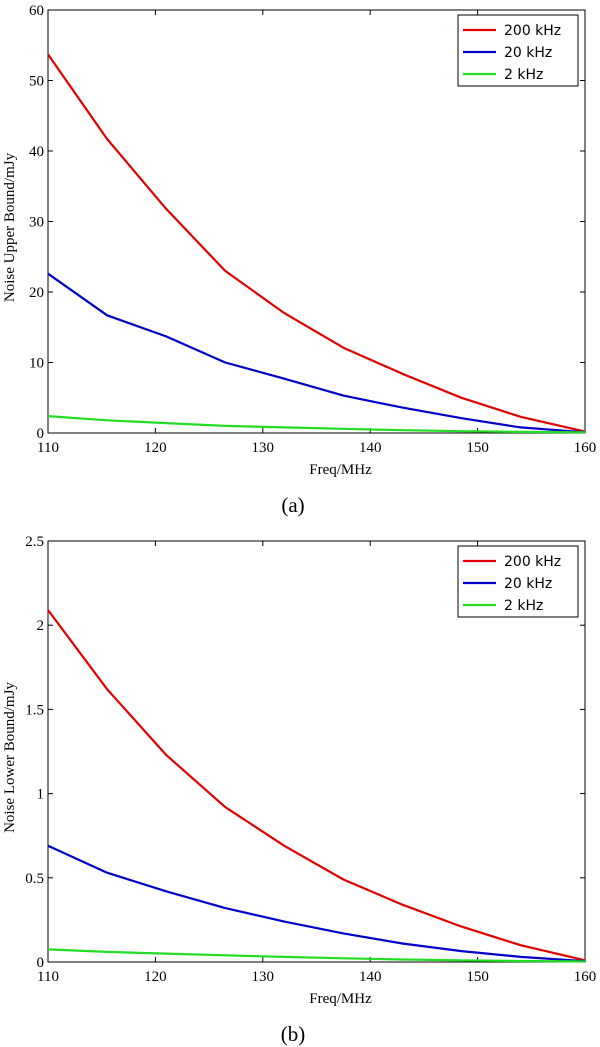 The height and width of the screenshot is (1047, 600). I want to click on y-tick-label: 40, so click(36, 152).